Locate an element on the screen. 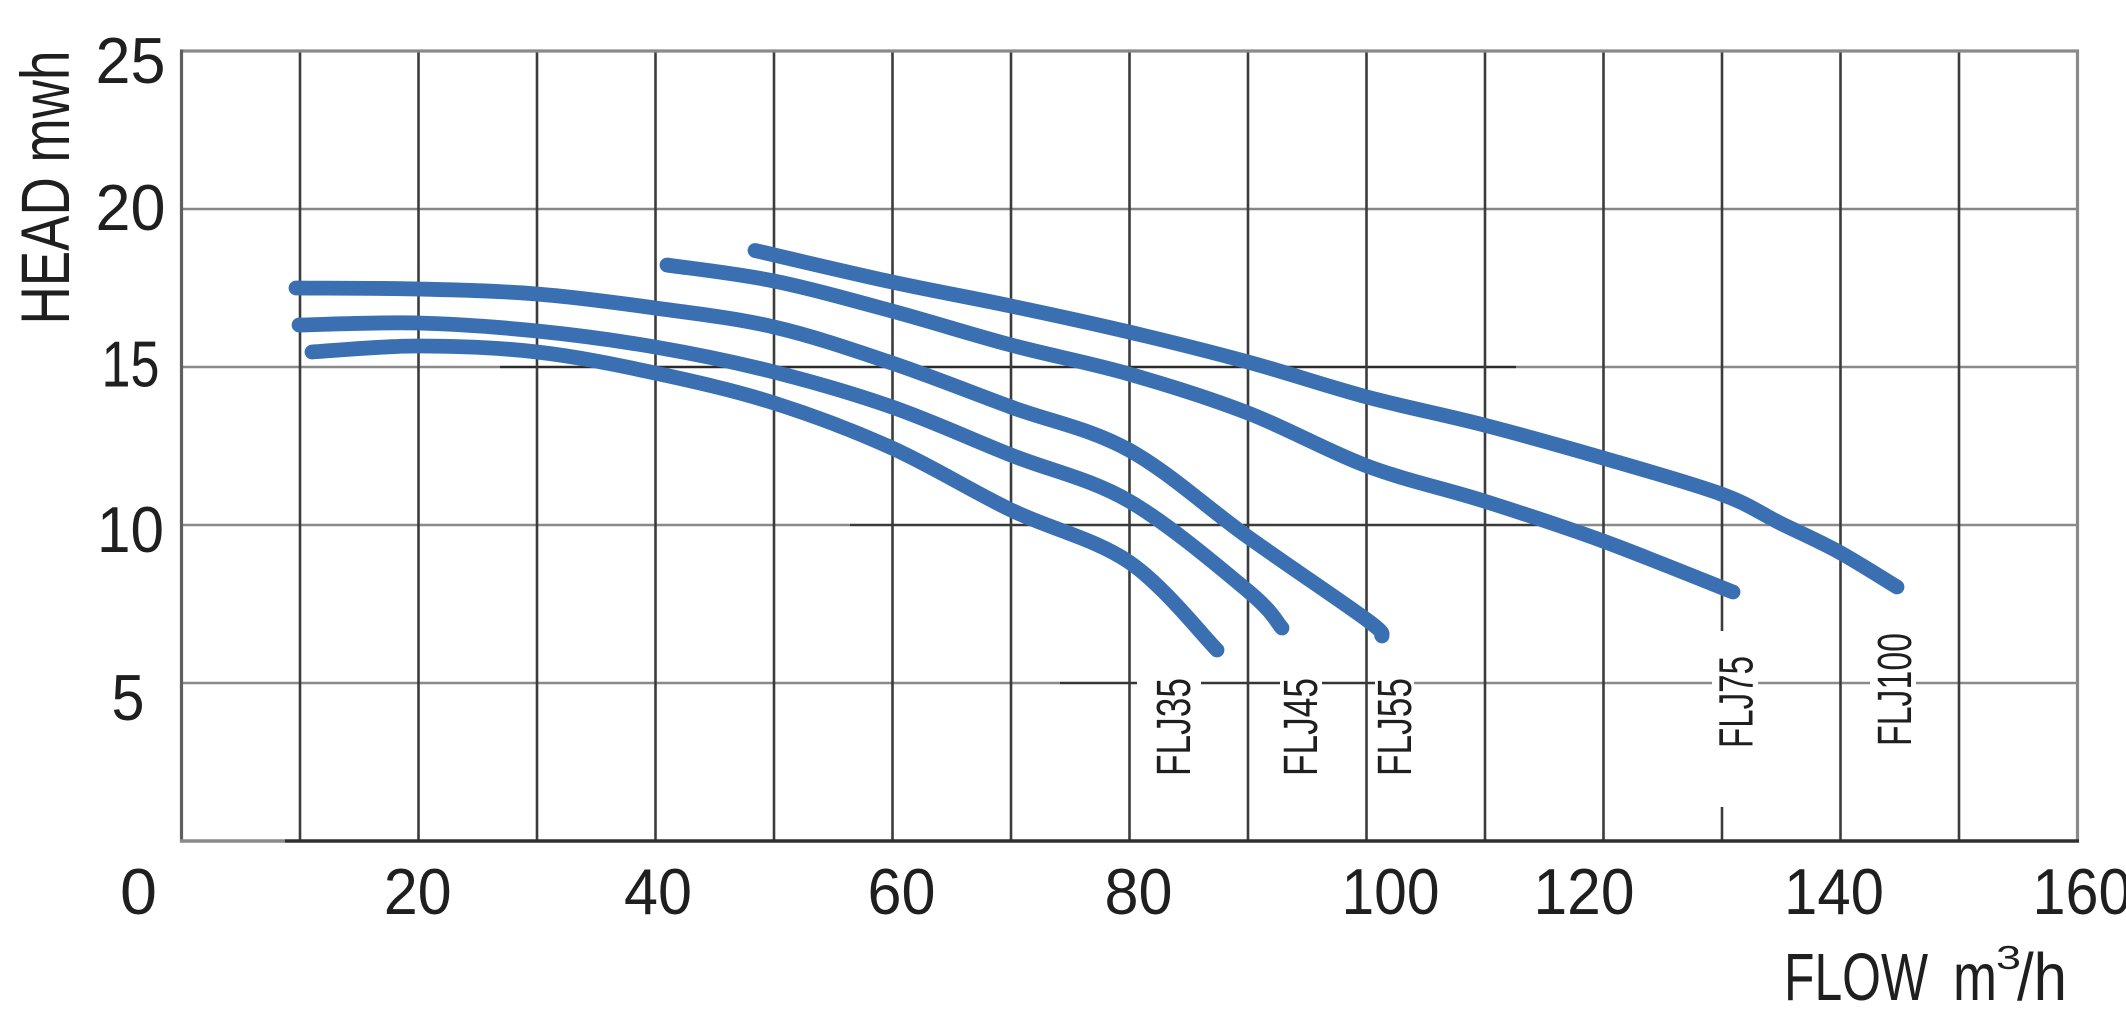 The width and height of the screenshot is (2126, 1012). svg-text: 140 is located at coordinates (1834, 891).